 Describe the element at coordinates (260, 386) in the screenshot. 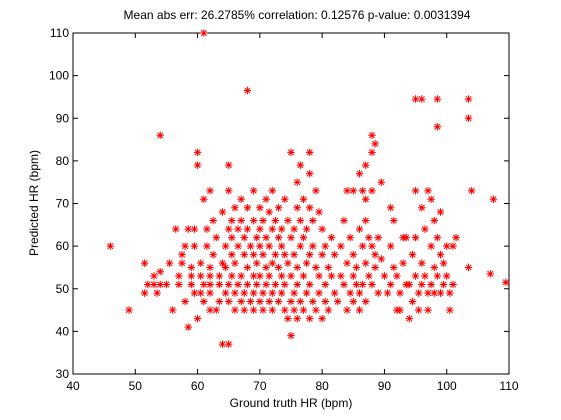

I see `x-tick-label: 70` at that location.